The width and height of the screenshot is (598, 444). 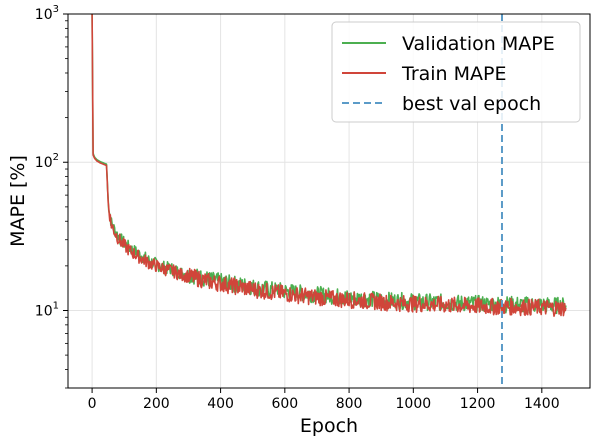 What do you see at coordinates (329, 426) in the screenshot?
I see `x-axis-label: Epoch` at bounding box center [329, 426].